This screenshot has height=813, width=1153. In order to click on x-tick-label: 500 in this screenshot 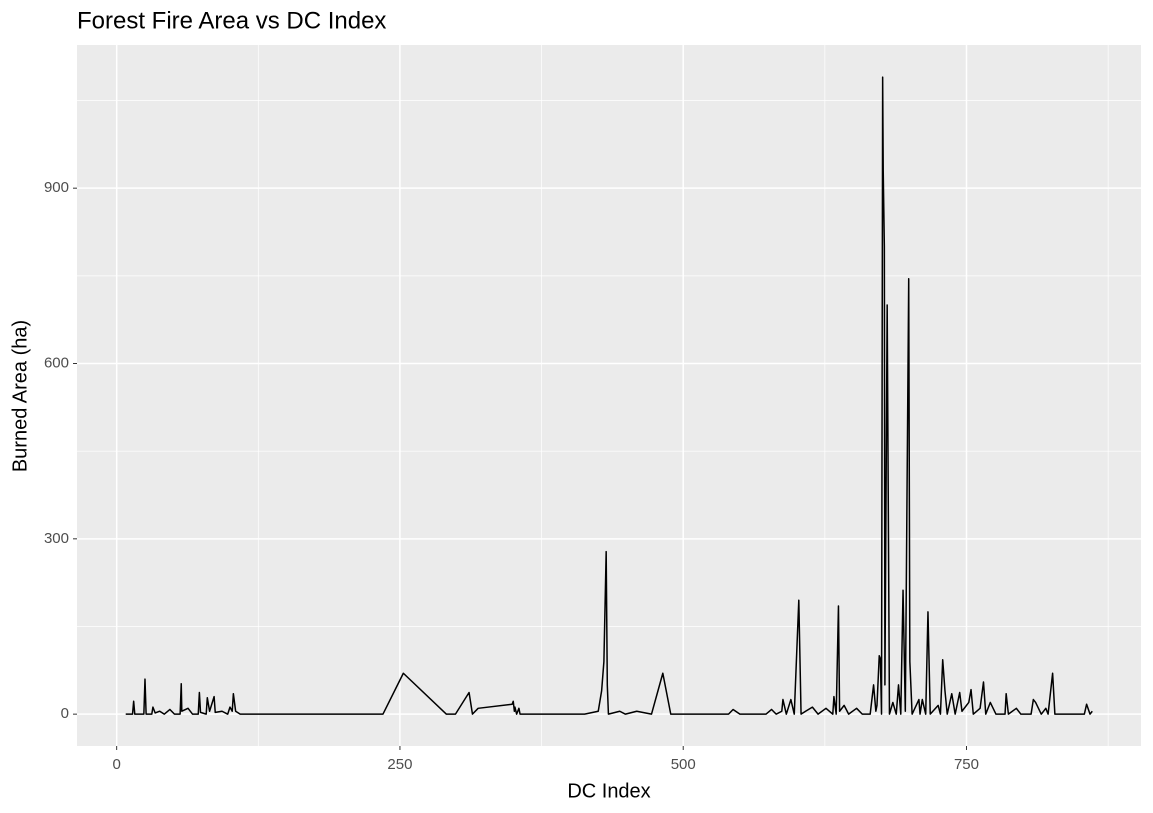, I will do `click(683, 764)`.